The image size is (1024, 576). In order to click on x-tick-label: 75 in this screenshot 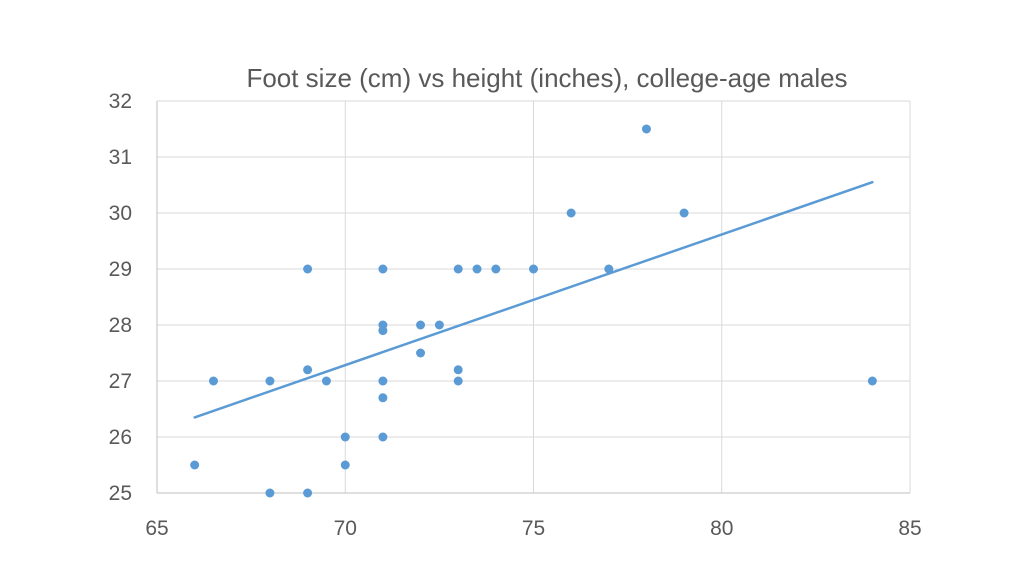, I will do `click(533, 528)`.